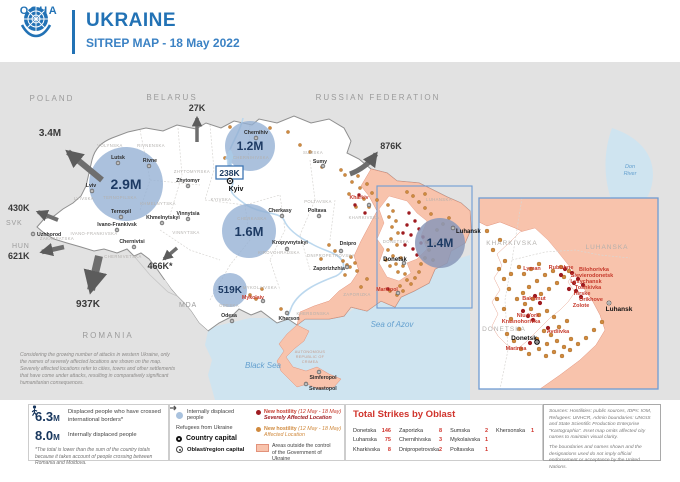  I want to click on inset-city-label: Bilohorivka, so click(594, 270).